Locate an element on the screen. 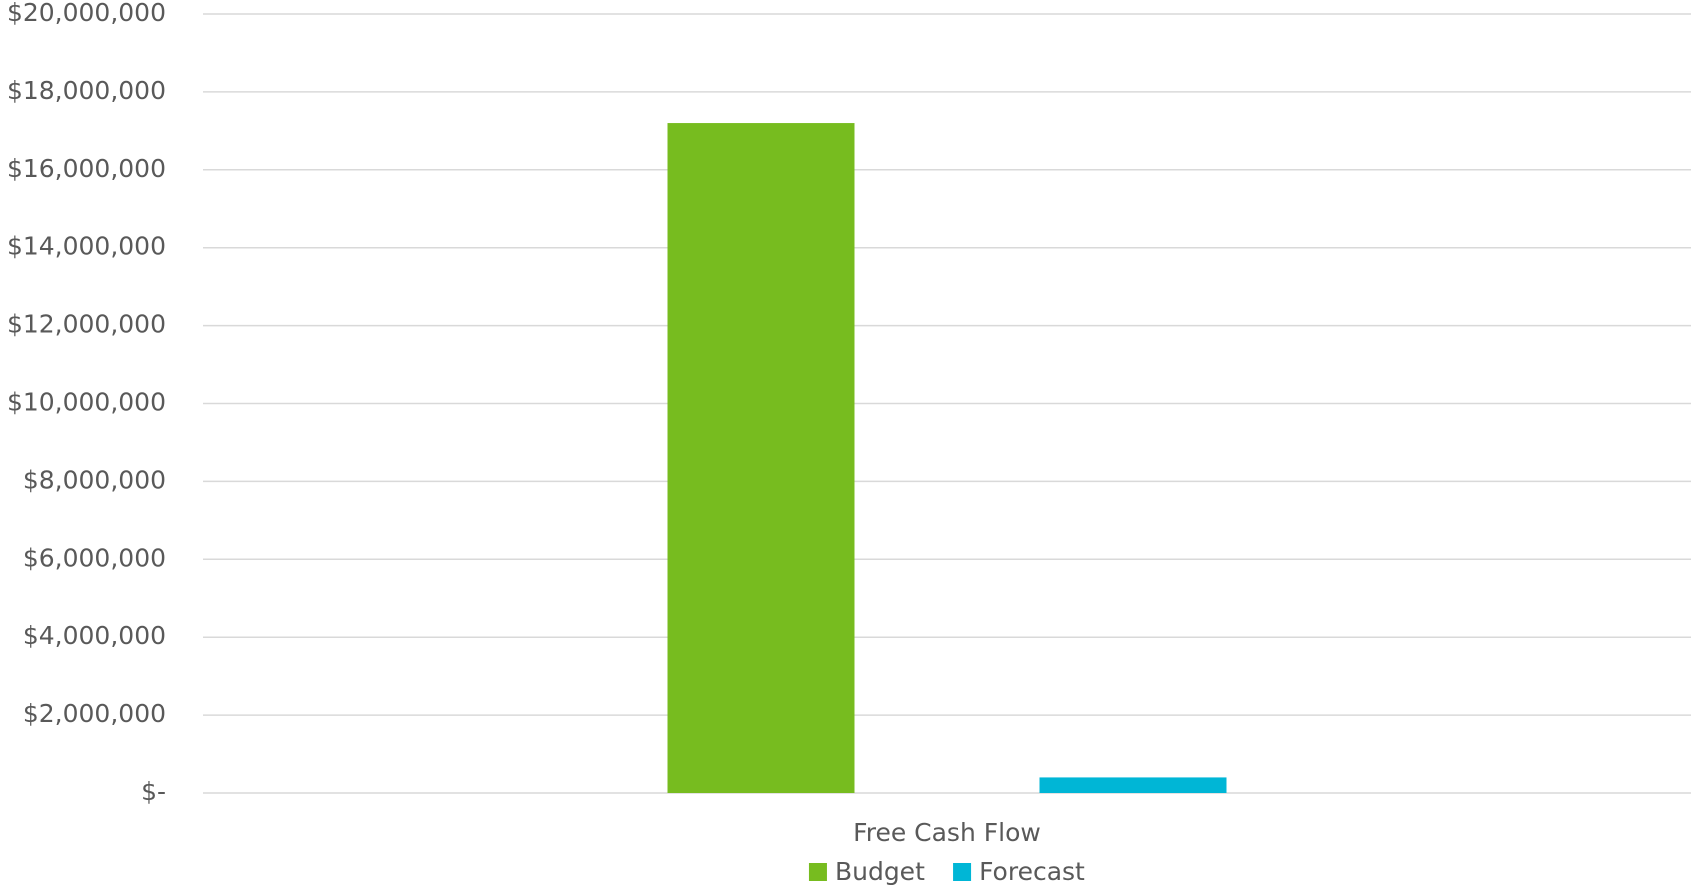 The width and height of the screenshot is (1691, 889). y-tick-label: $12,000,000 is located at coordinates (86, 324).